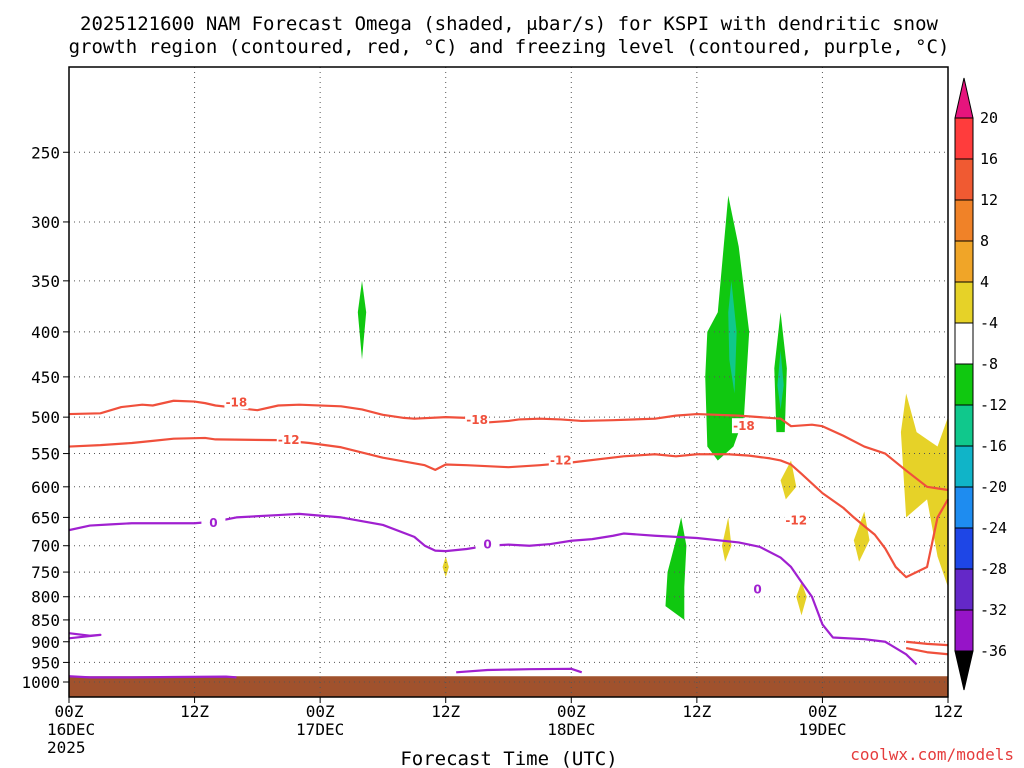 Image resolution: width=1024 pixels, height=768 pixels. I want to click on colorbar-tick-10: -24, so click(993, 528).